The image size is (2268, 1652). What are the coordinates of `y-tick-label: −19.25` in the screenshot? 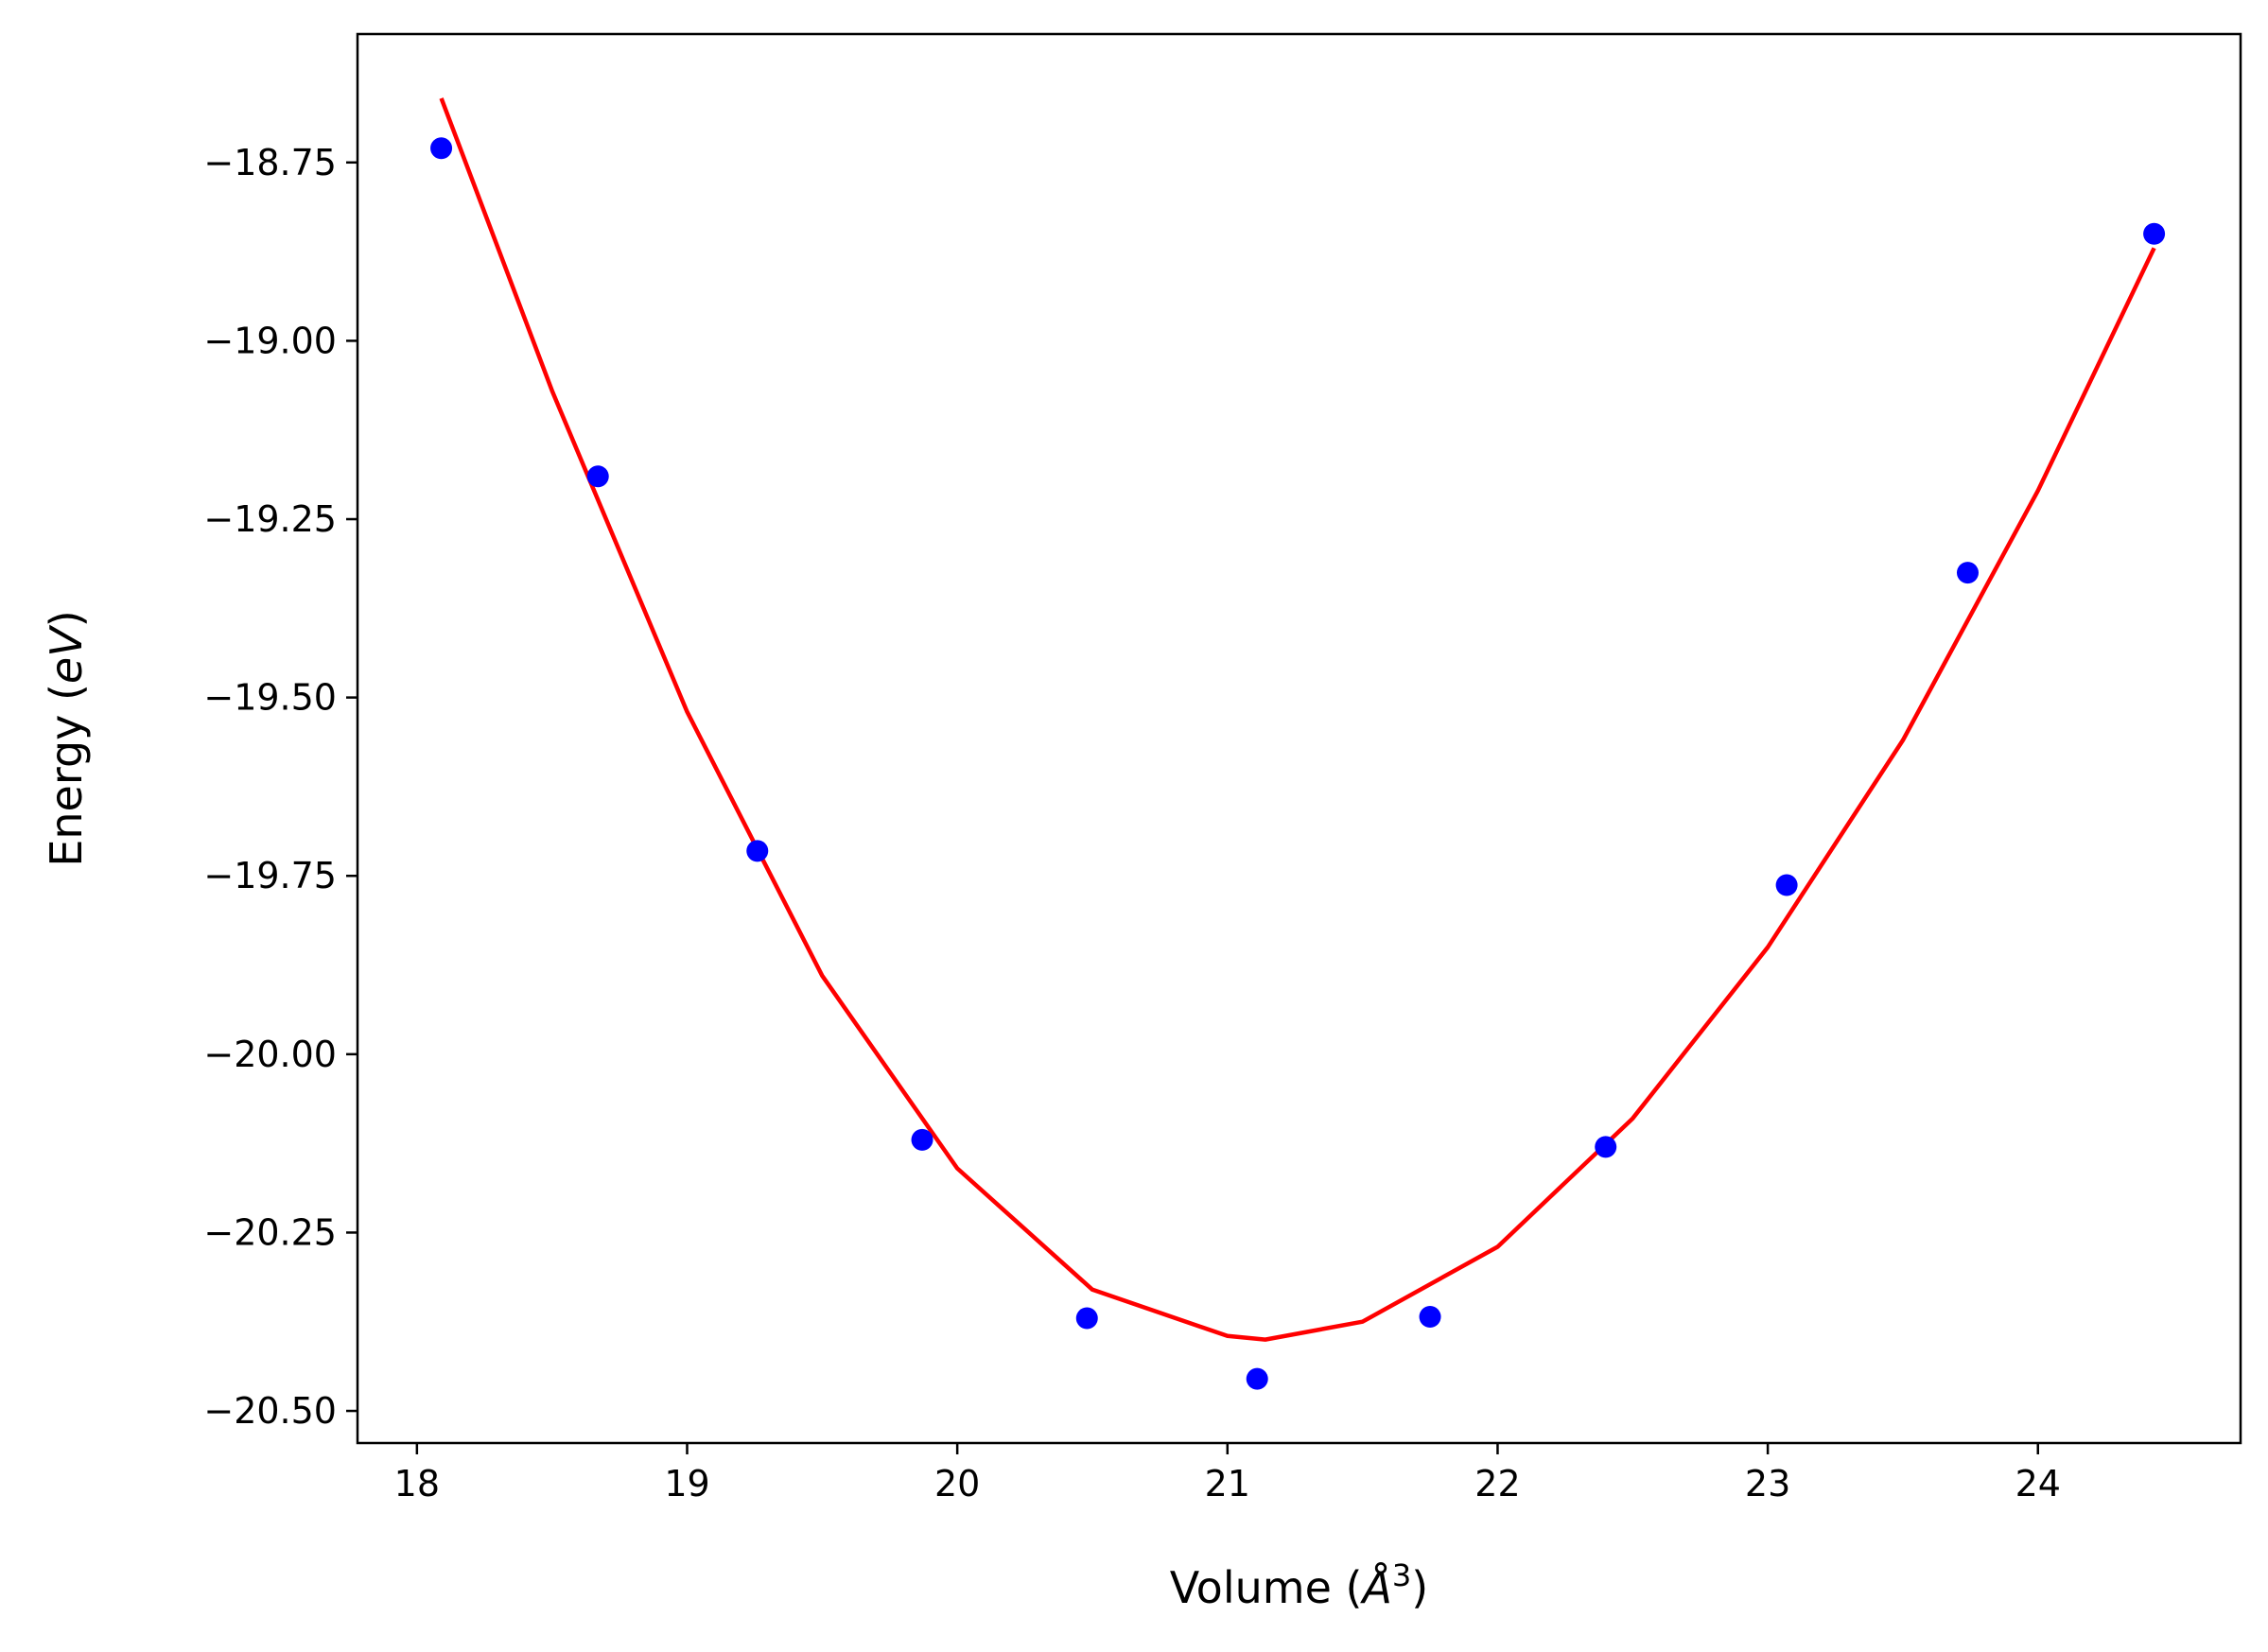 It's located at (270, 519).